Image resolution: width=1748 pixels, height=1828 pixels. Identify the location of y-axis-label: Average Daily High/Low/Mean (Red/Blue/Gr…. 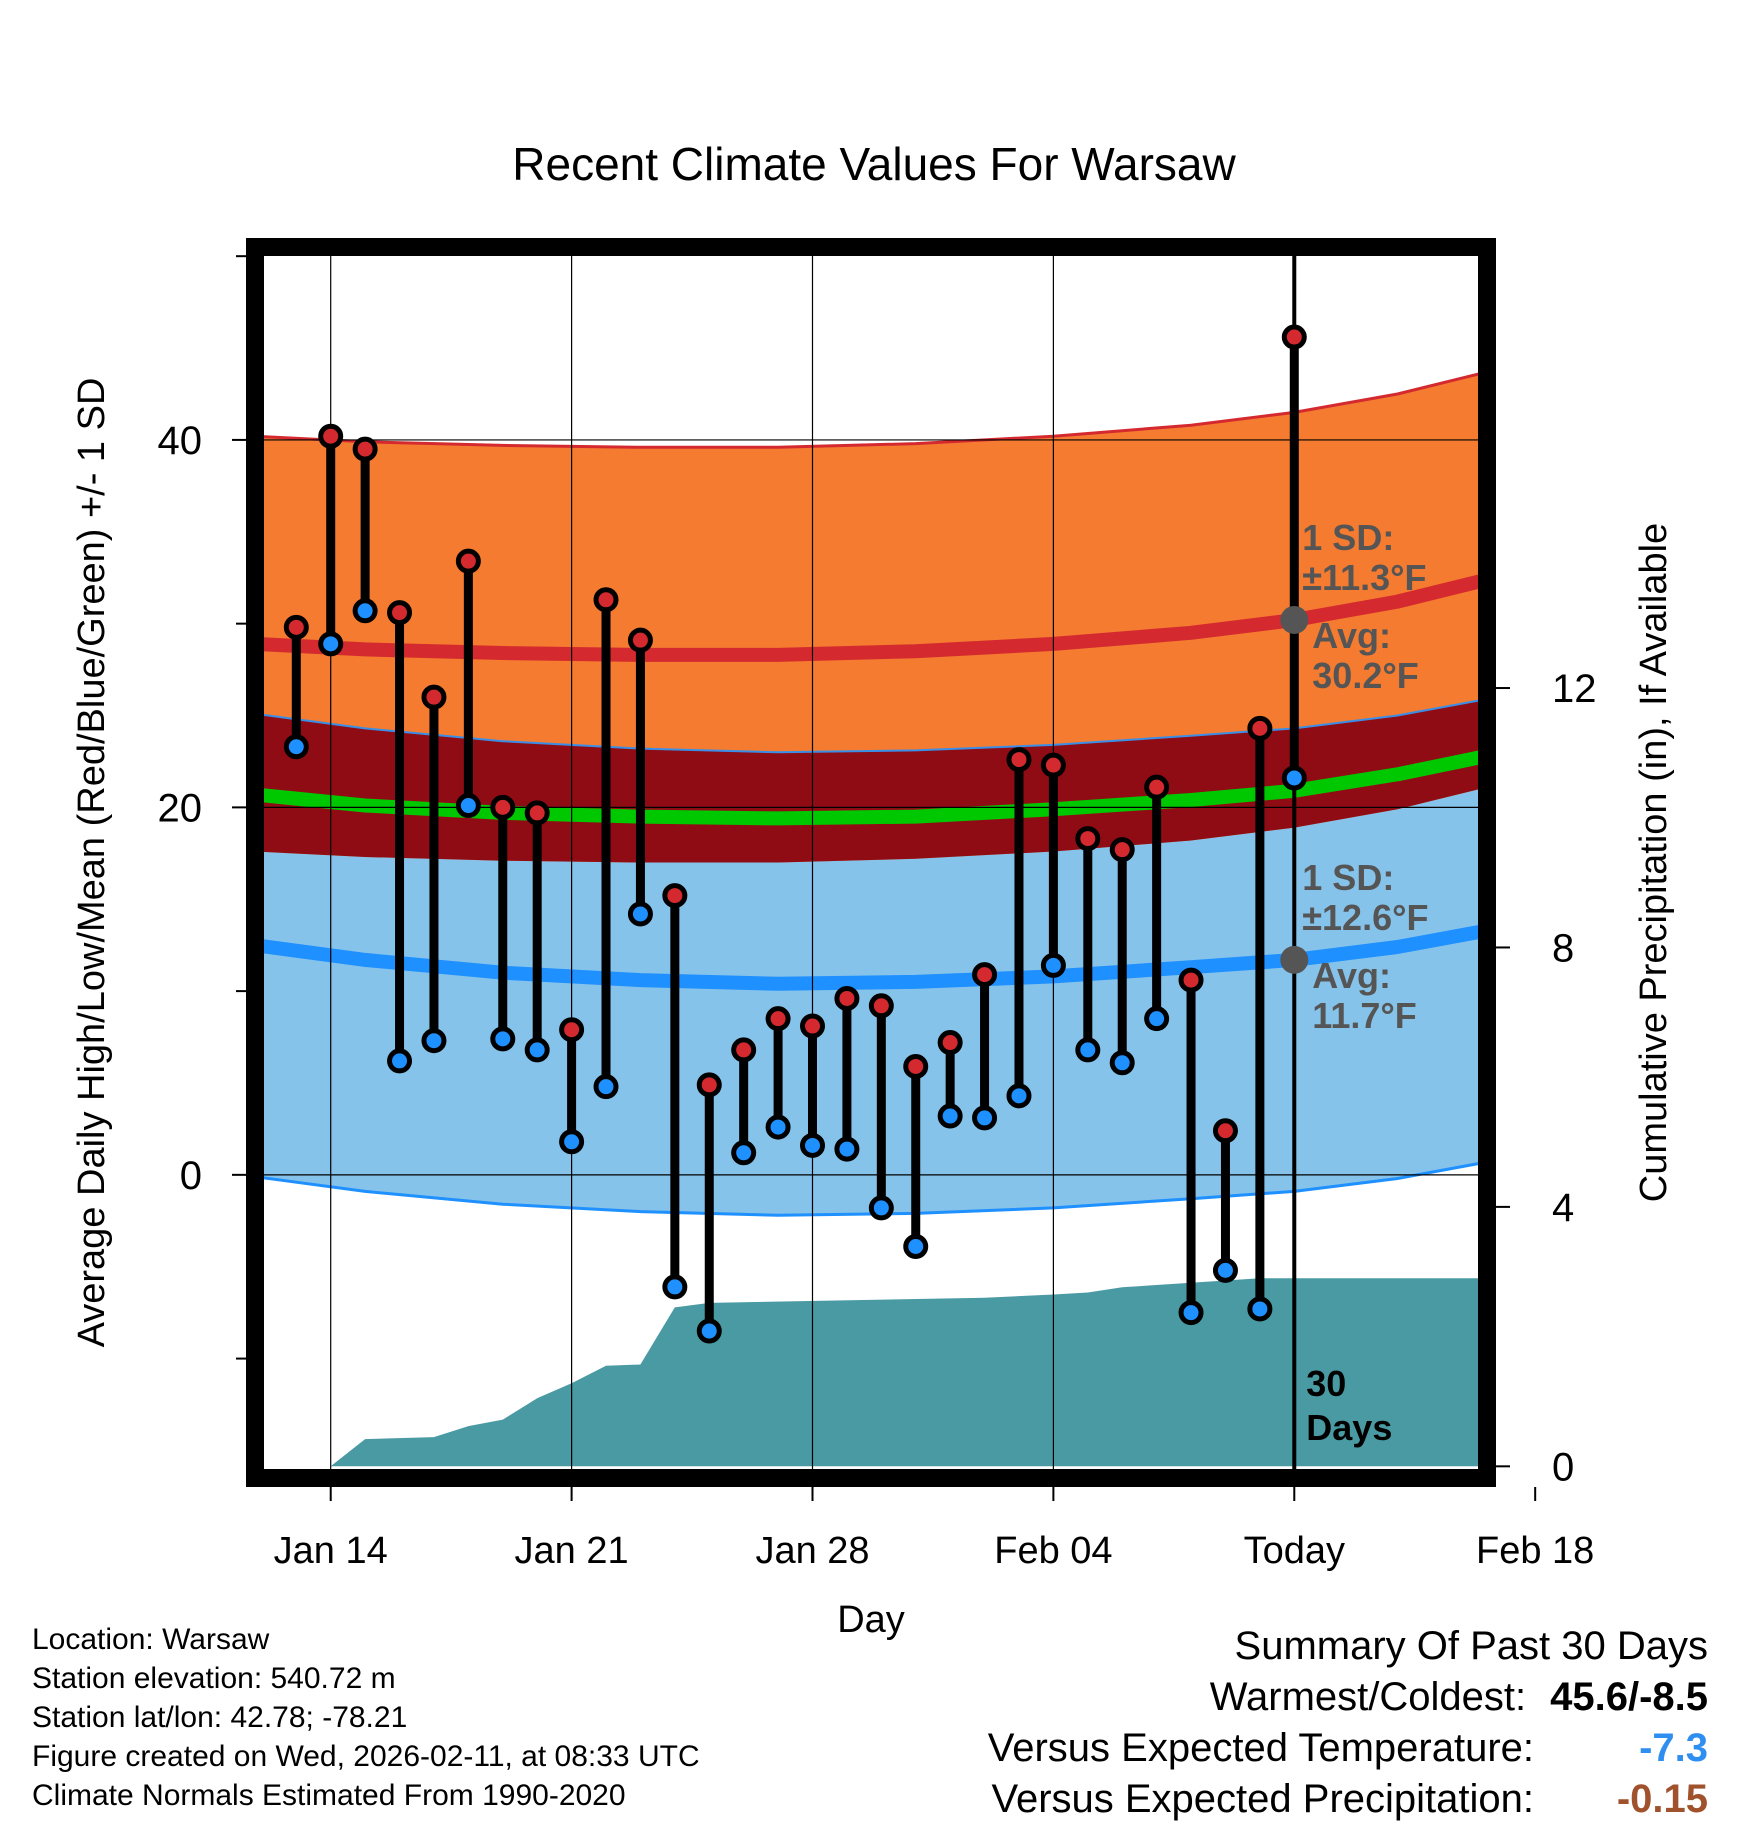
(92, 863).